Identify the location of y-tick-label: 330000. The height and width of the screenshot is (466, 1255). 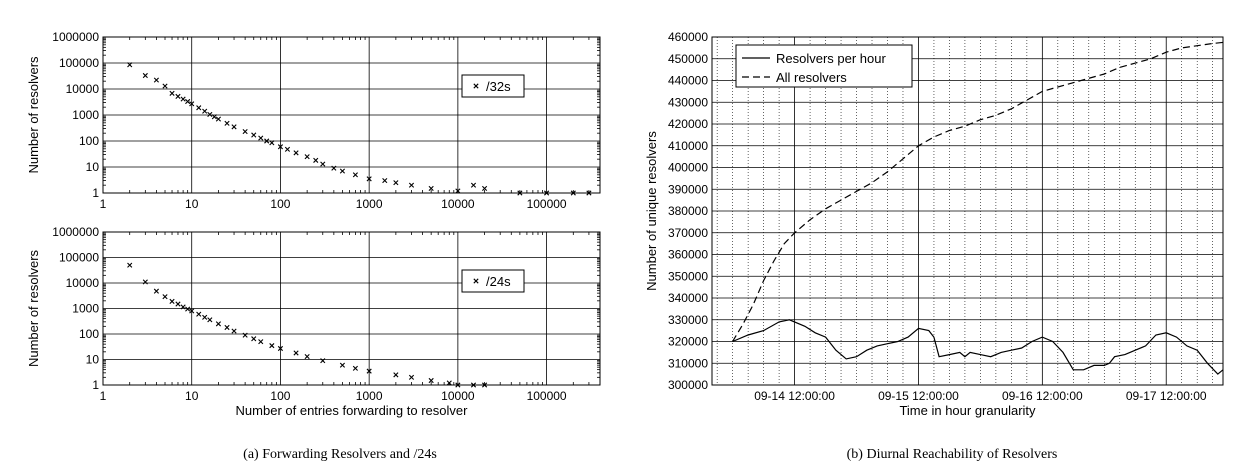
(688, 320).